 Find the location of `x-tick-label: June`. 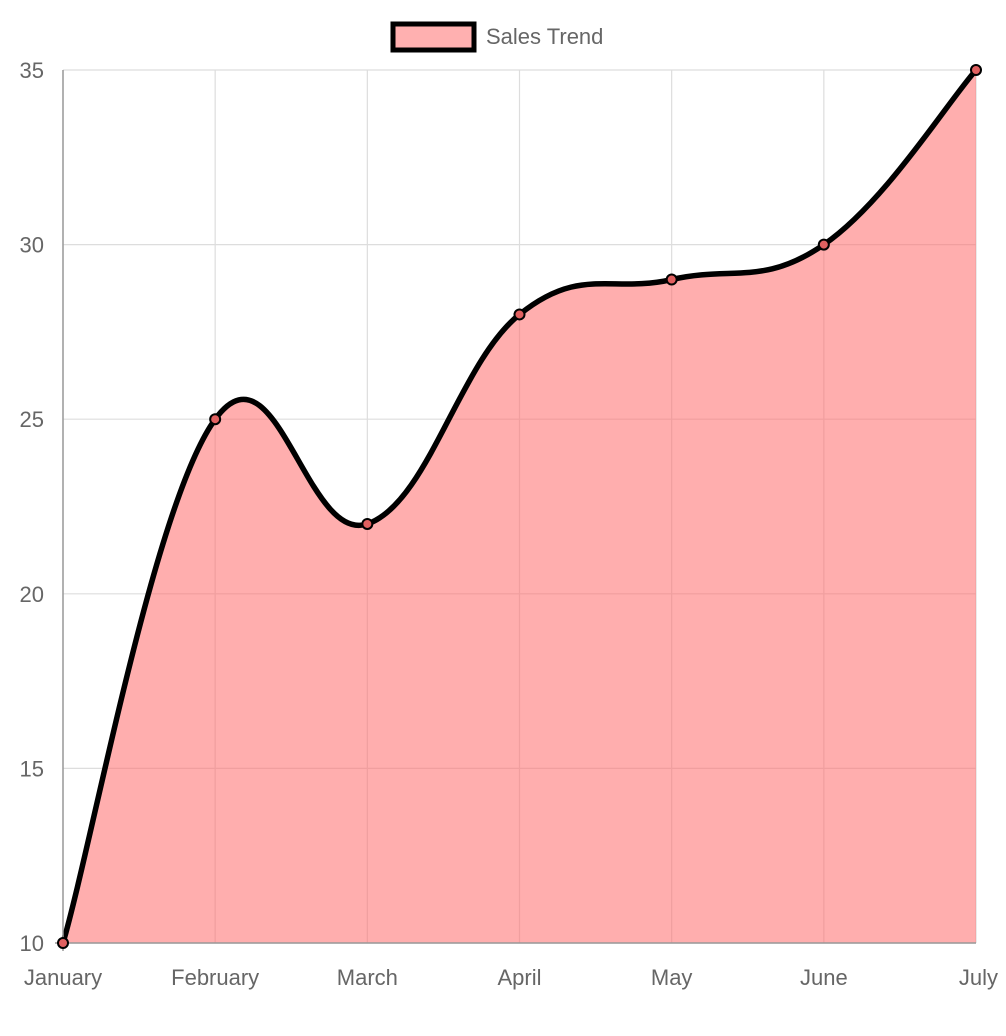

x-tick-label: June is located at coordinates (824, 977).